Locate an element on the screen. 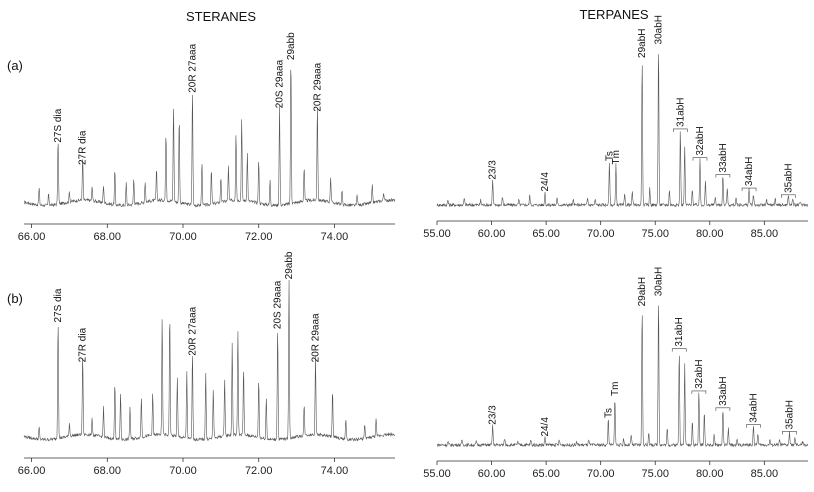 The image size is (814, 492). steranes-a-peak-label: 29abb is located at coordinates (291, 46).